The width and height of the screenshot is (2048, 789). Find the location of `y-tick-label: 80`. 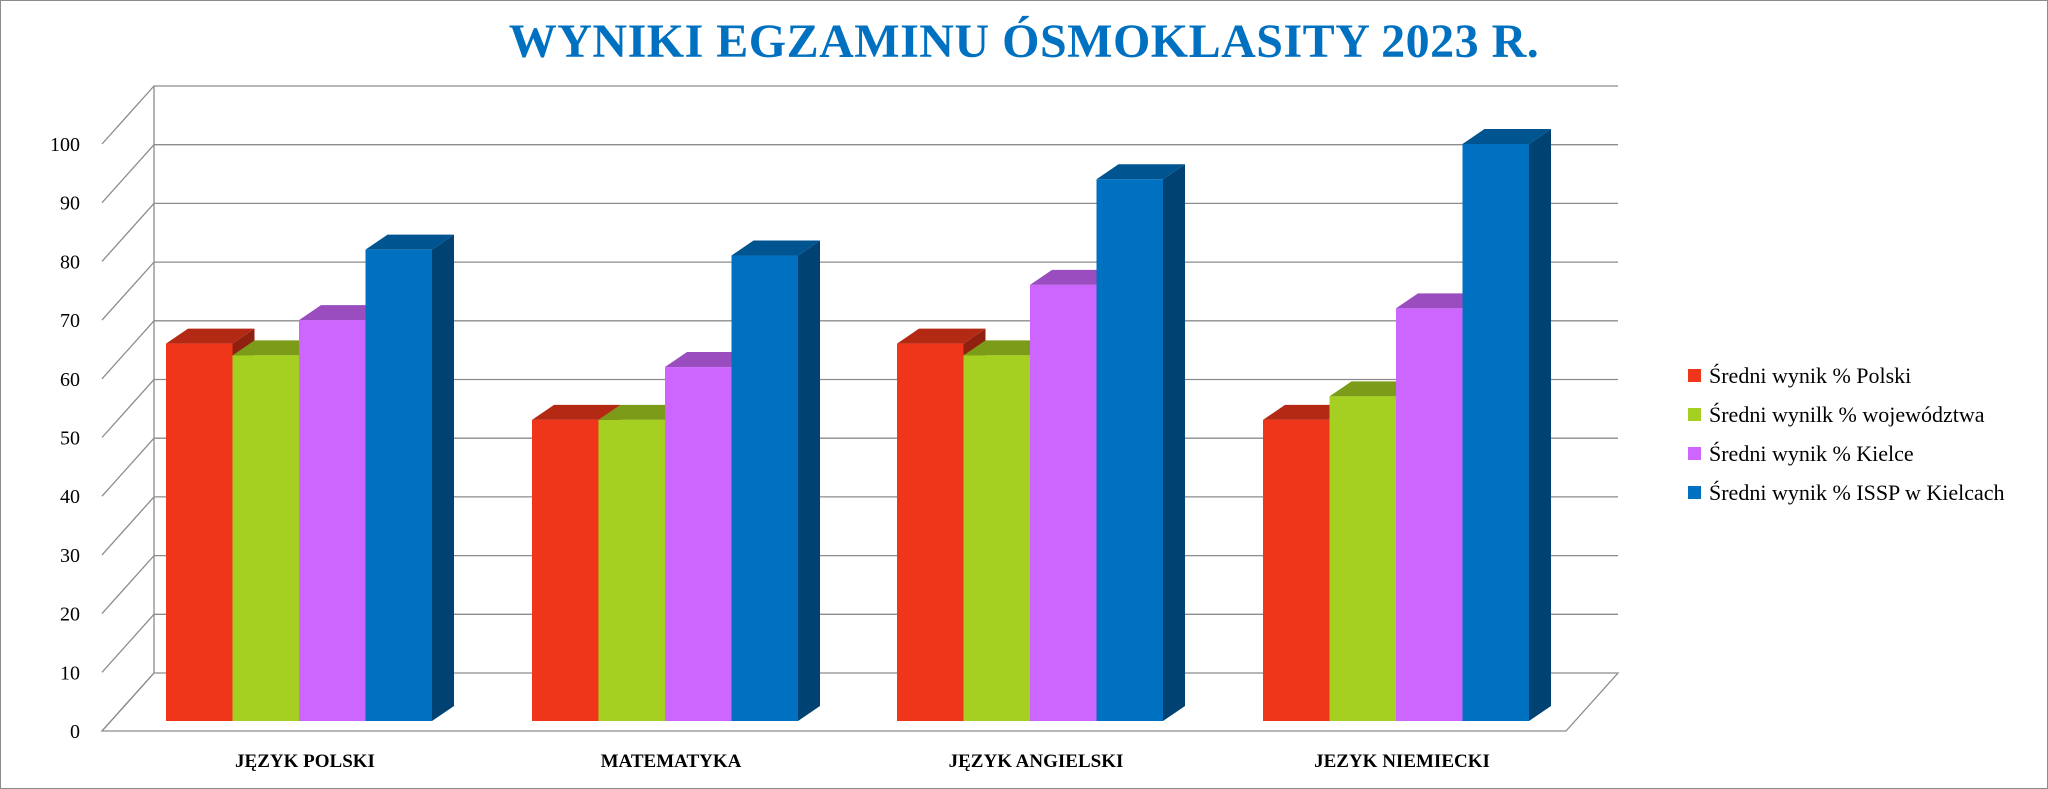

y-tick-label: 80 is located at coordinates (70, 262).